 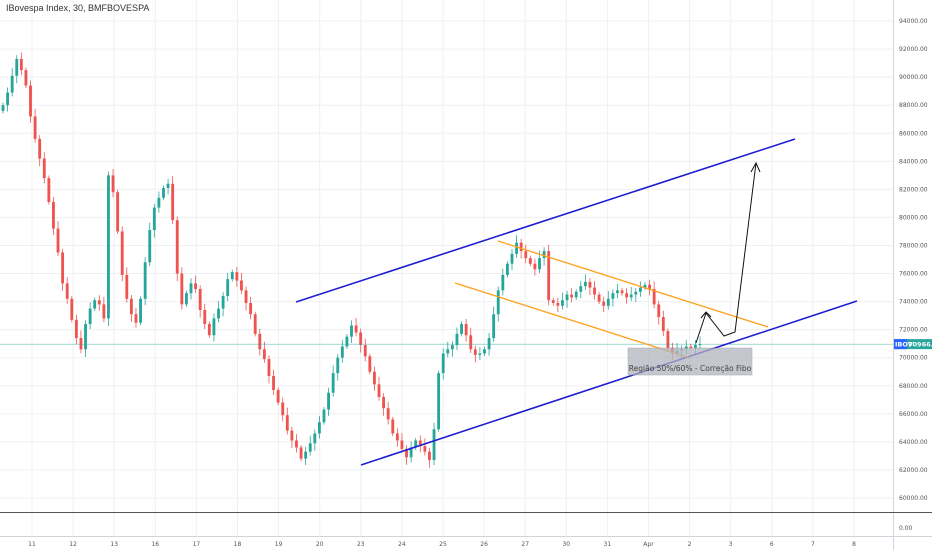 What do you see at coordinates (566, 544) in the screenshot?
I see `x-tick-label: 30` at bounding box center [566, 544].